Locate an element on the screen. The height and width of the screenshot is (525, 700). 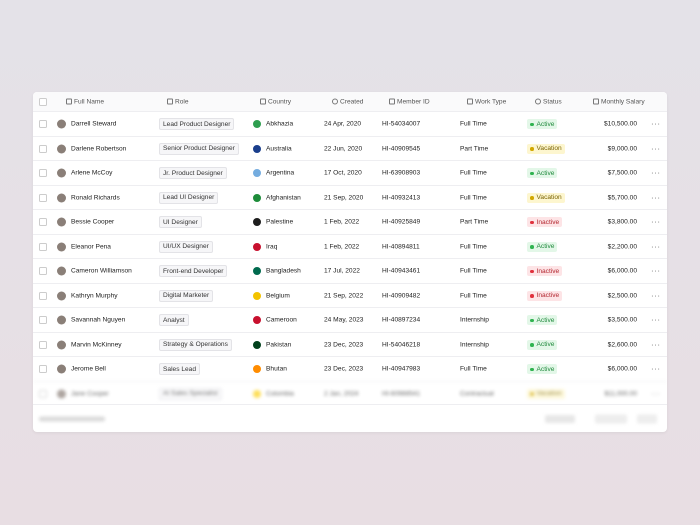
prev-button is located at coordinates (611, 419).